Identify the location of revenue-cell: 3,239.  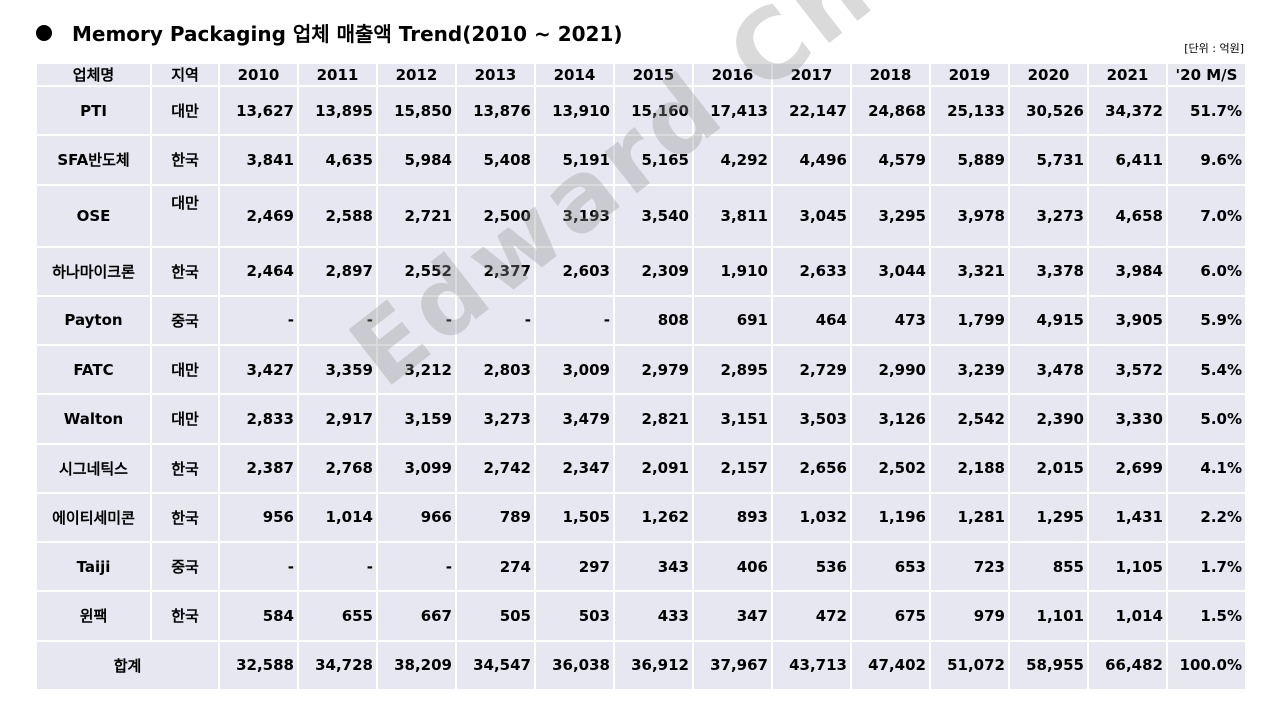
(969, 370).